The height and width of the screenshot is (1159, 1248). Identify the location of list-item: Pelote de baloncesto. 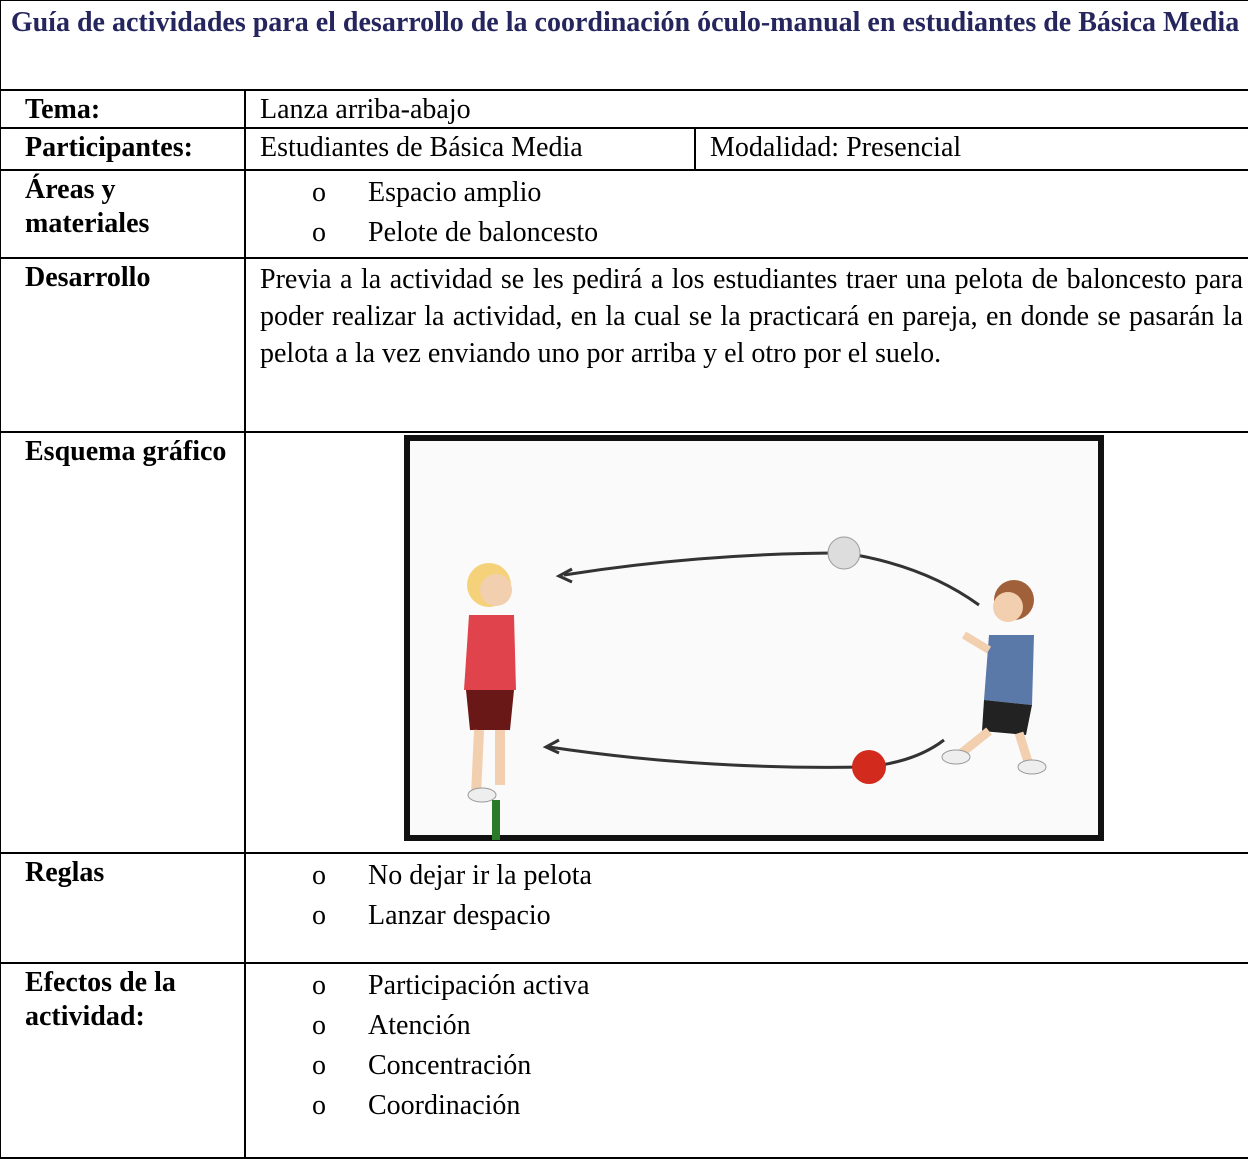
(775, 233).